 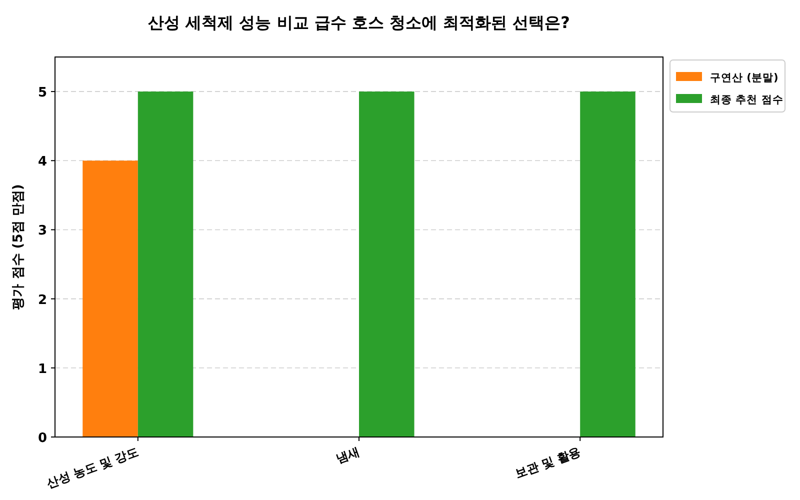 I want to click on y-tick-label: 5, so click(x=42, y=93).